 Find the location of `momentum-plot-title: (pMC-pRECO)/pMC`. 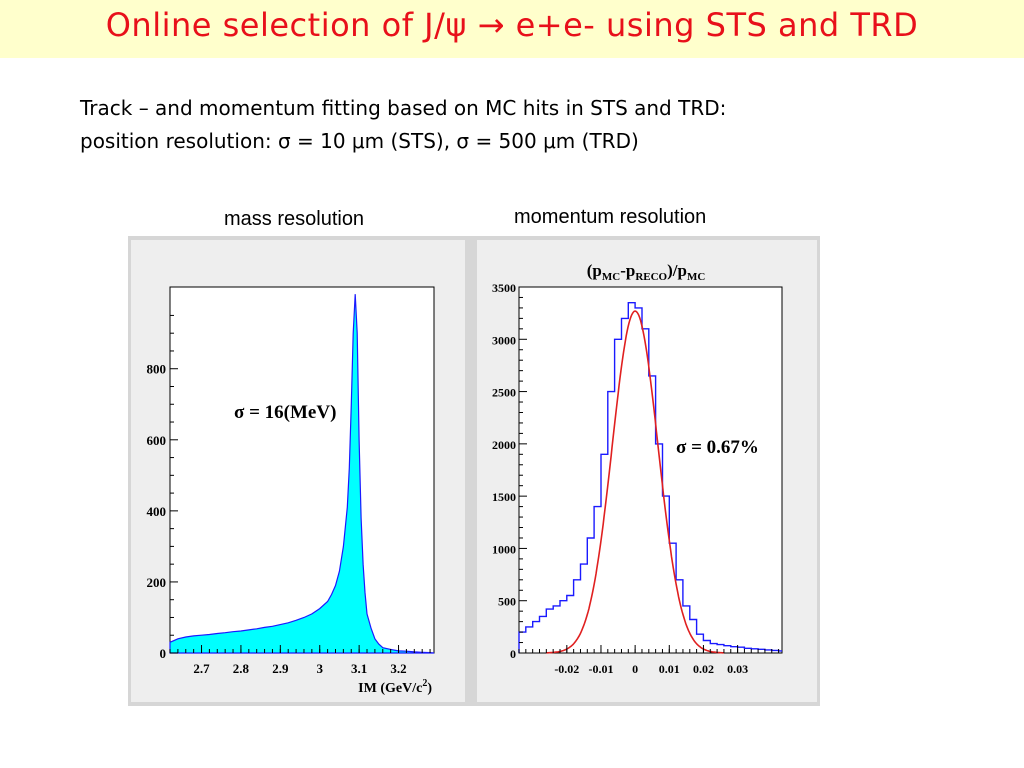

momentum-plot-title: (pMC-pRECO)/pMC is located at coordinates (646, 272).